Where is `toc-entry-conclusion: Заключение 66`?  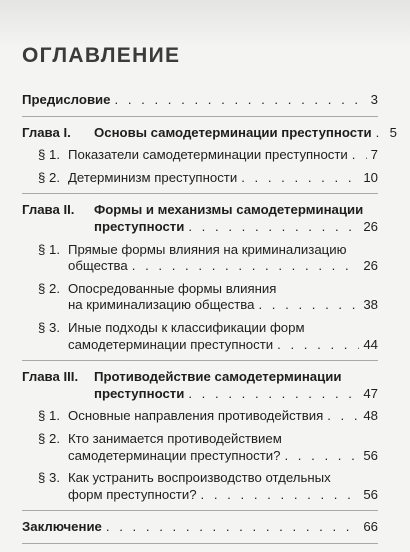
toc-entry-conclusion: Заключение 66 is located at coordinates (200, 527).